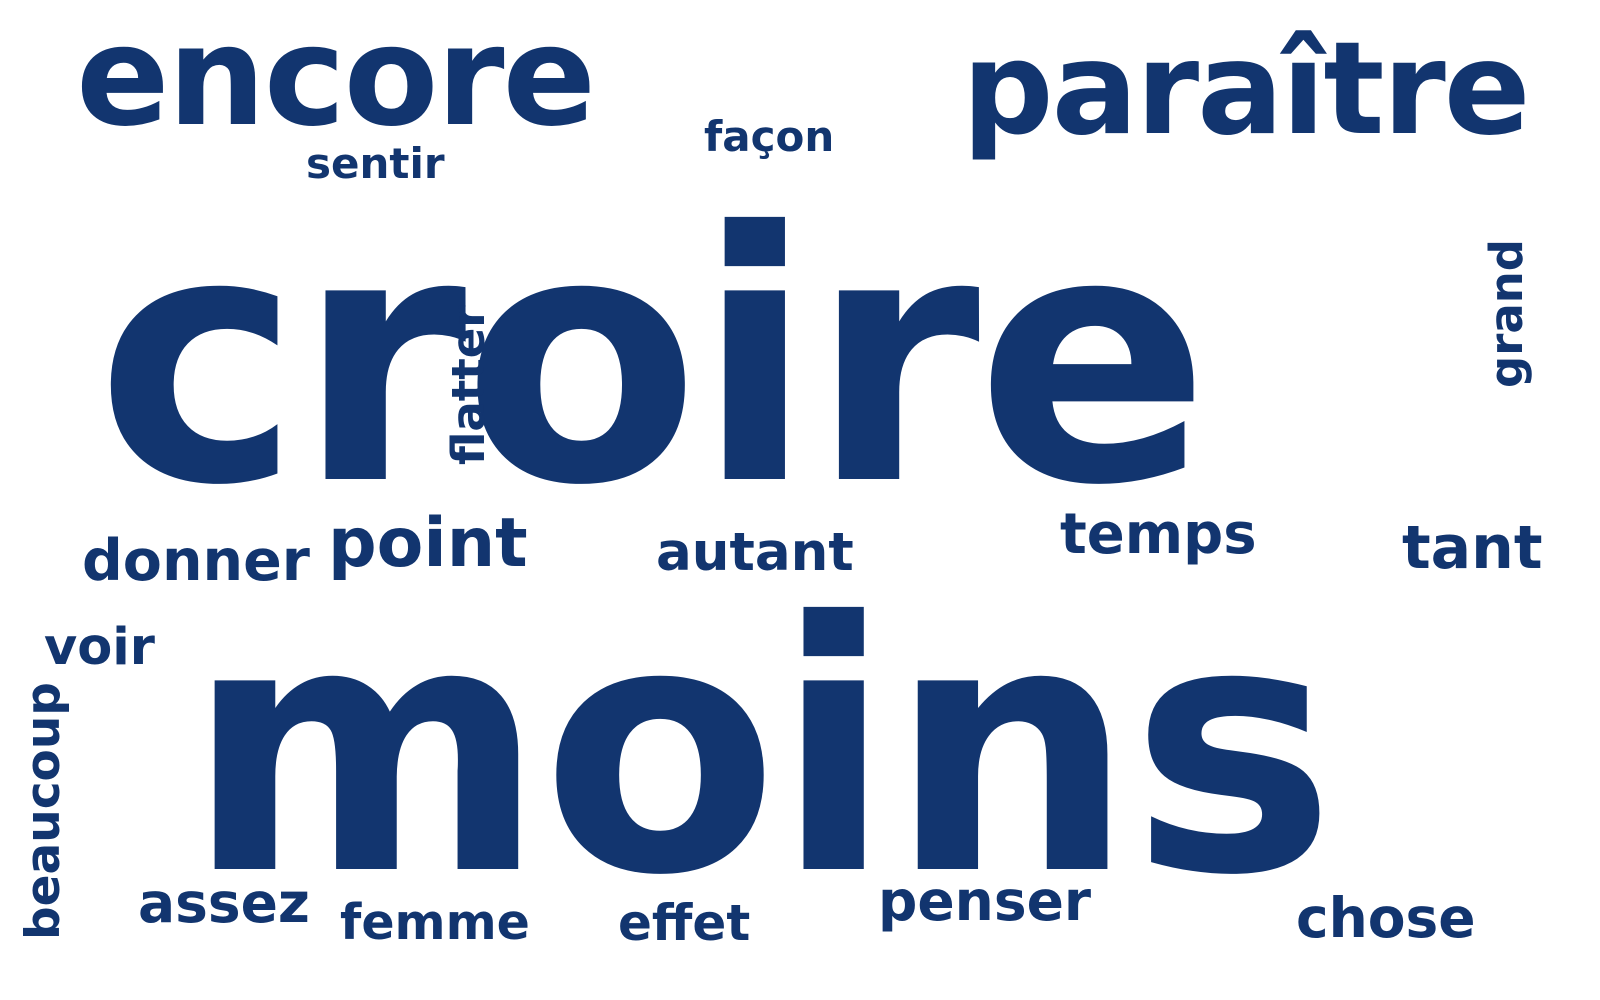 This screenshot has width=1600, height=1000. Describe the element at coordinates (755, 552) in the screenshot. I see `word-autant: autant` at that location.